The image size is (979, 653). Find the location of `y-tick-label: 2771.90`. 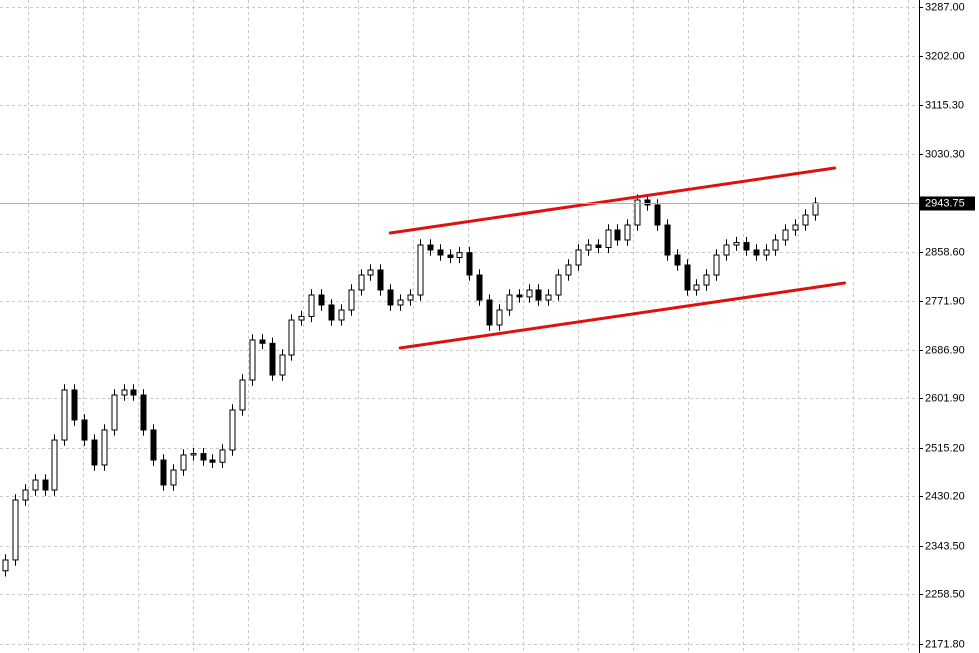

y-tick-label: 2771.90 is located at coordinates (945, 301).